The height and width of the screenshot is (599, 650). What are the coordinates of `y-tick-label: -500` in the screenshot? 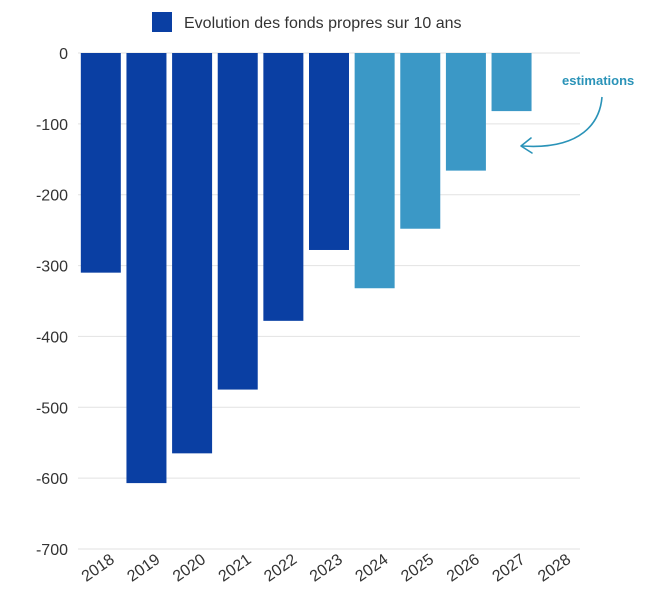 It's located at (52, 408).